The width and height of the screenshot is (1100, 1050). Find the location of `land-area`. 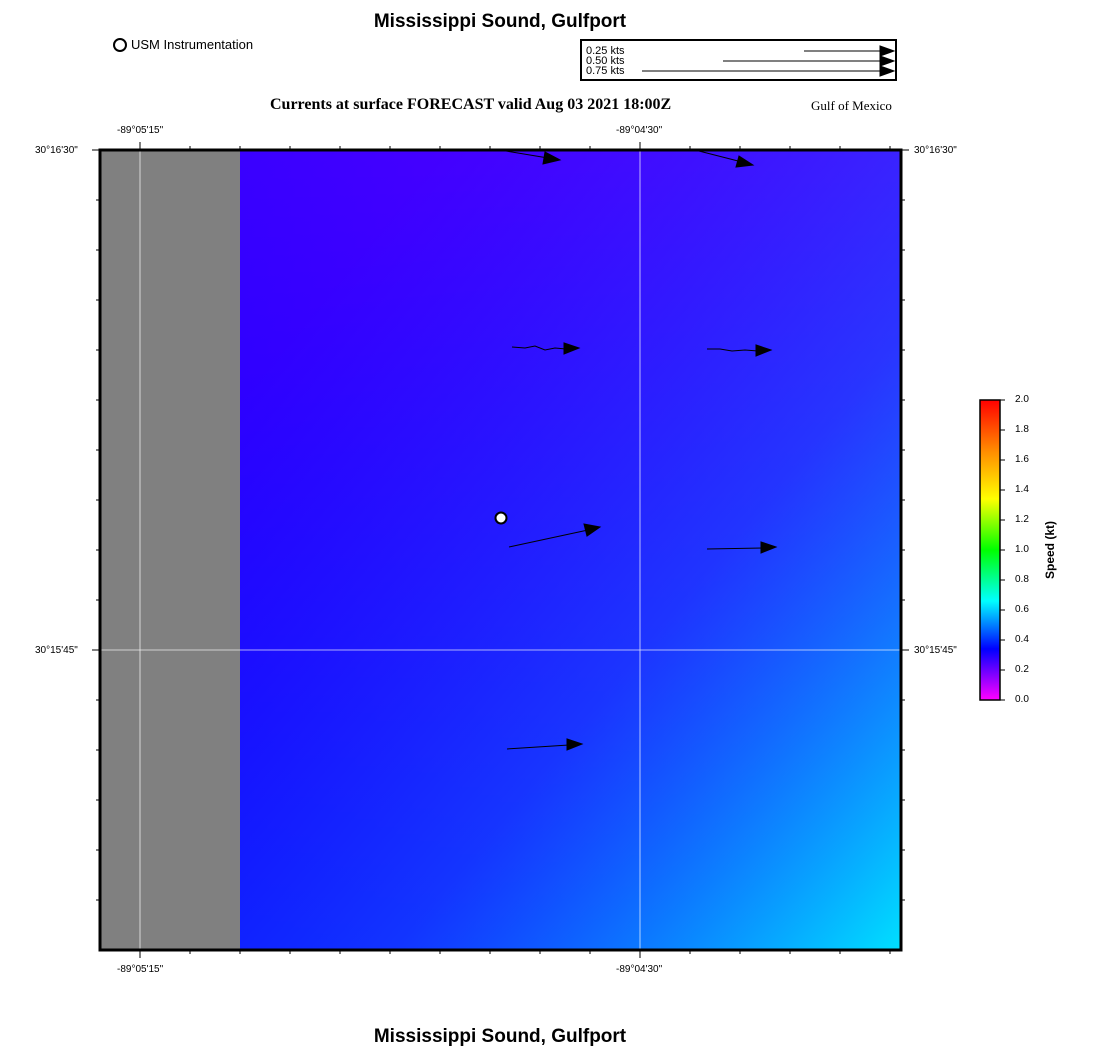

land-area is located at coordinates (170, 550).